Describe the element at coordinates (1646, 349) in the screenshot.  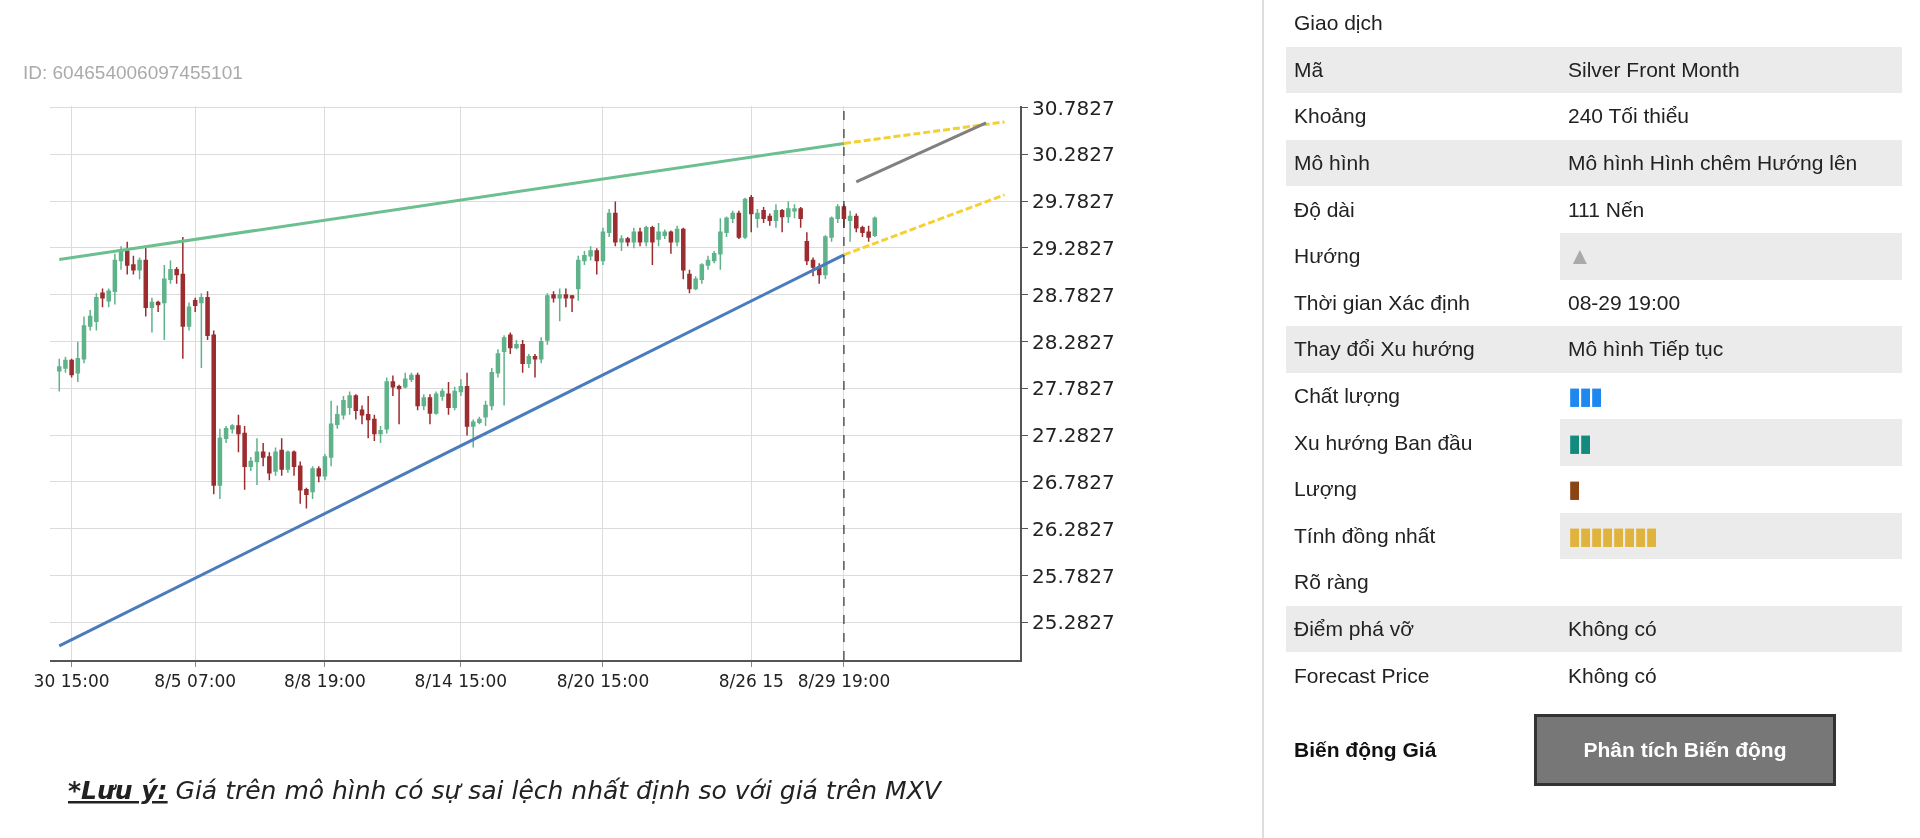
I see `text: Mô hình Tiếp tục` at that location.